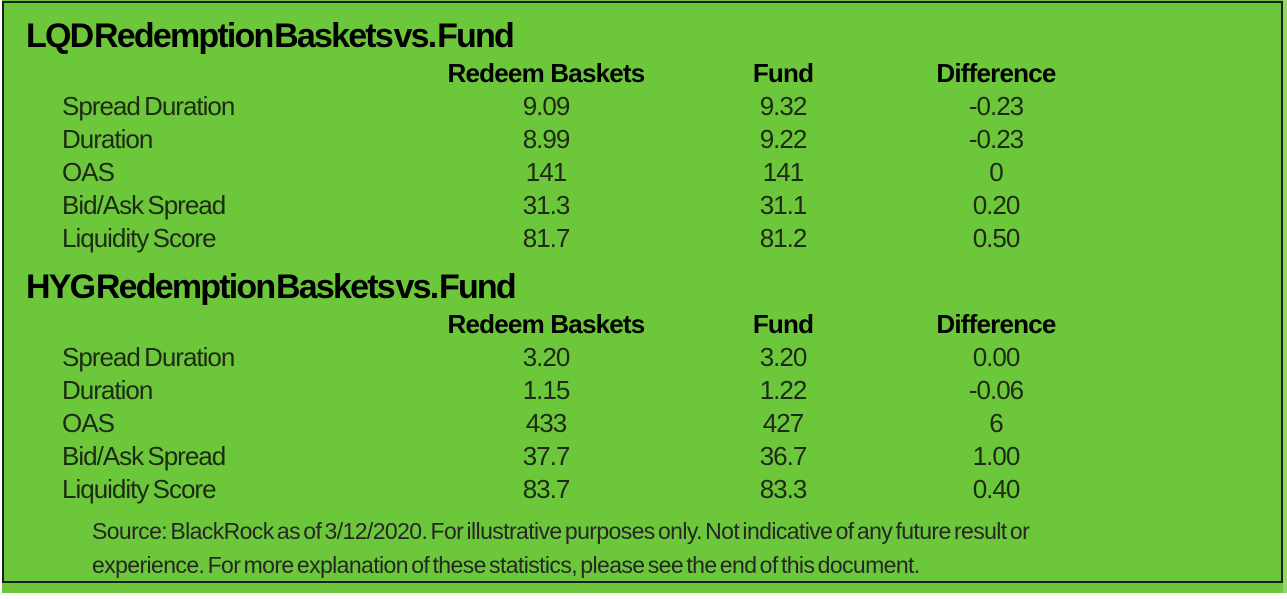 Image resolution: width=1287 pixels, height=599 pixels. What do you see at coordinates (546, 205) in the screenshot?
I see `cell-redeem: 31.3` at bounding box center [546, 205].